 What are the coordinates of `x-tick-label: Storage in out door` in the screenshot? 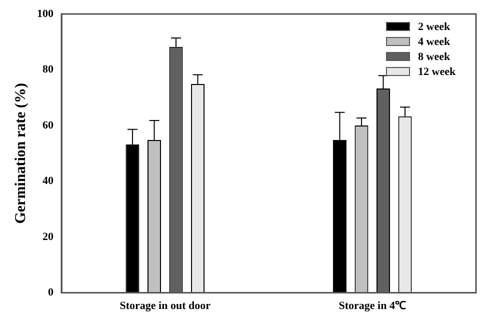 It's located at (165, 306).